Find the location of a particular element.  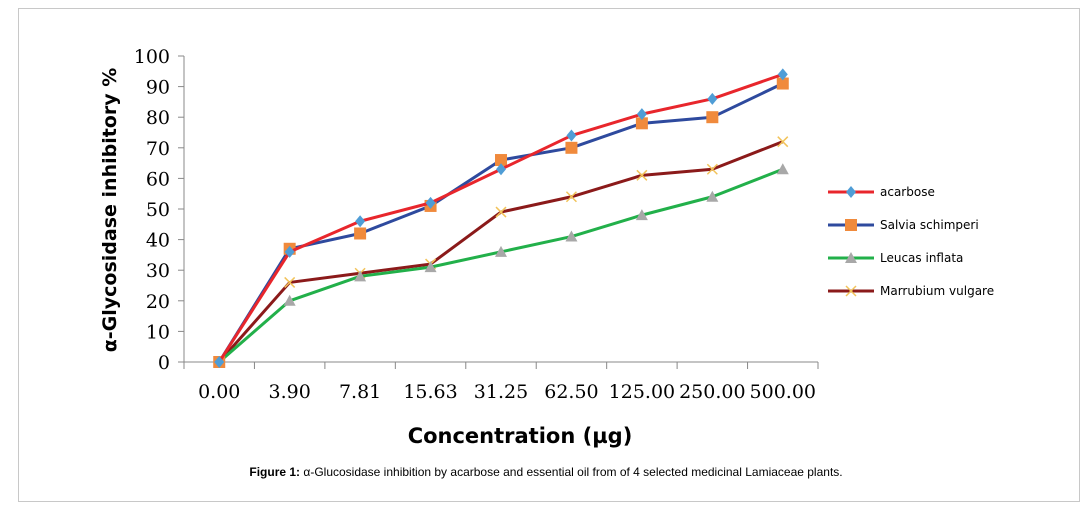

y-tick-label: 50 is located at coordinates (158, 210).